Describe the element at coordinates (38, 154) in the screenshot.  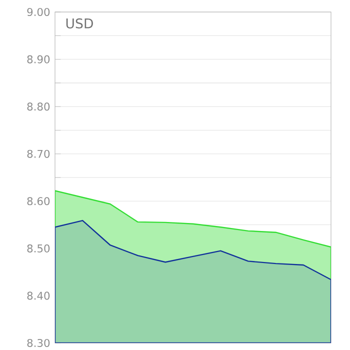
I see `y-tick-label: 8.70` at that location.